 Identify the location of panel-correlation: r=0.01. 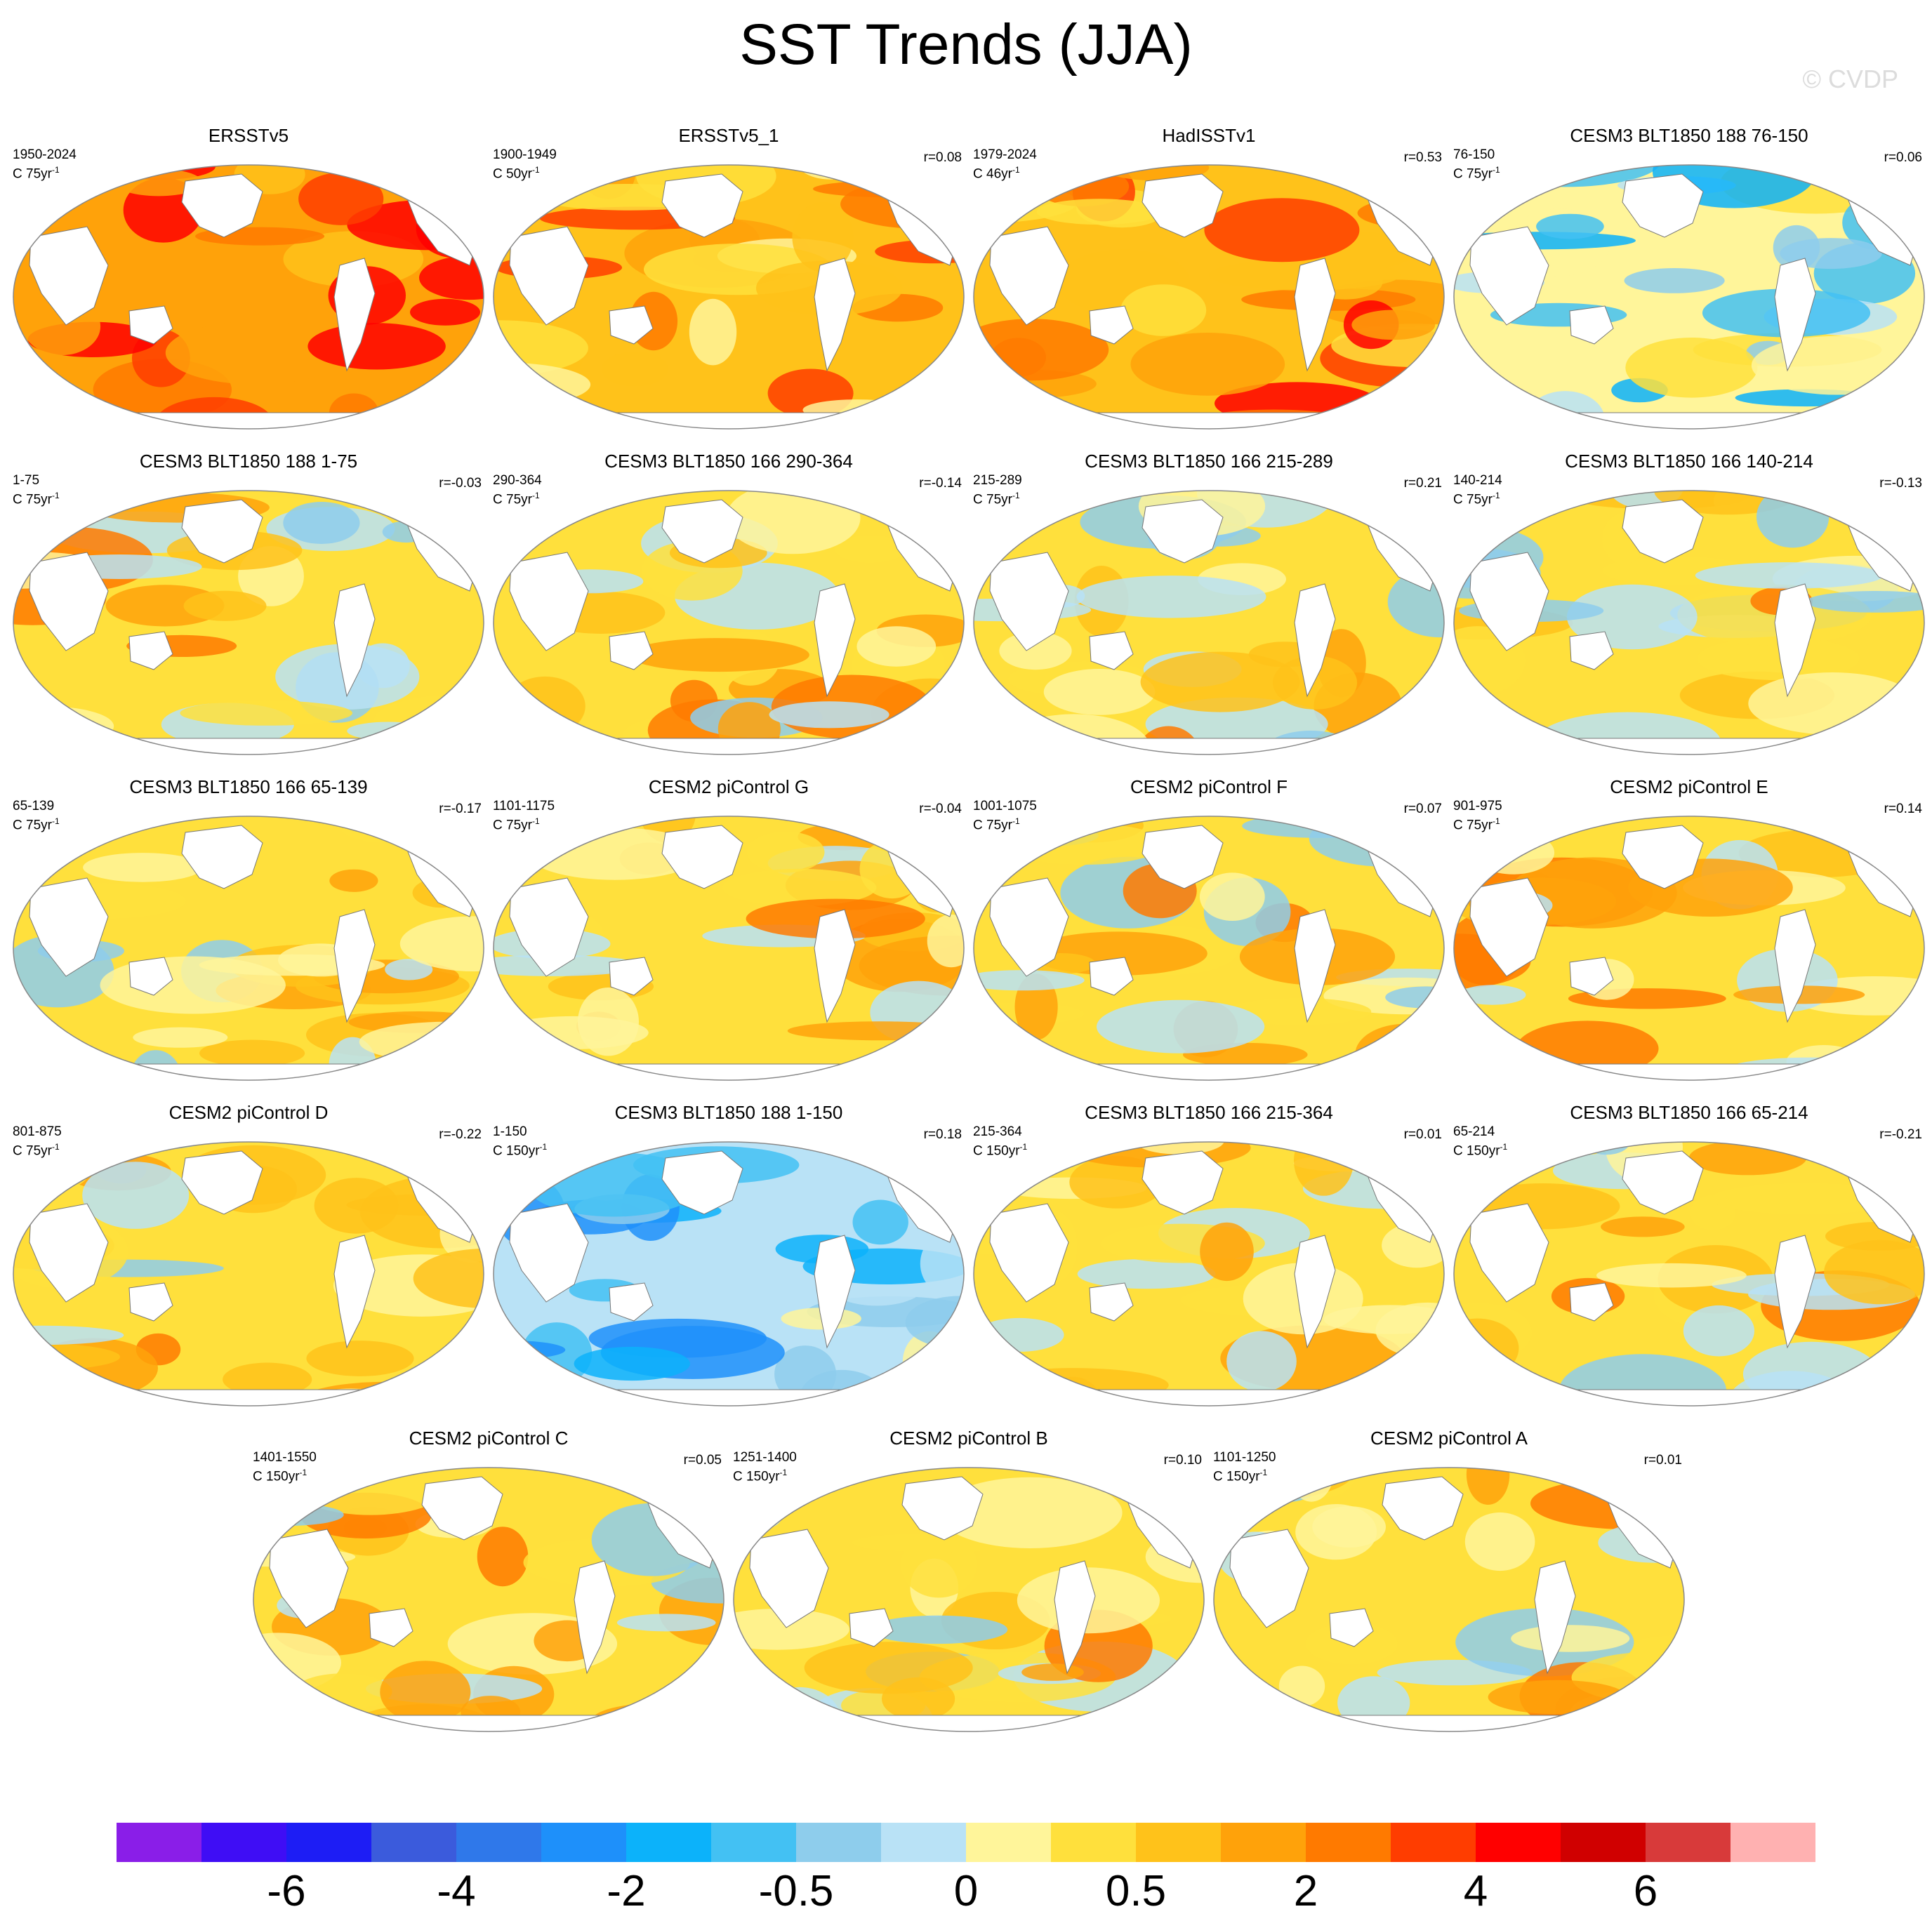
(1422, 1134).